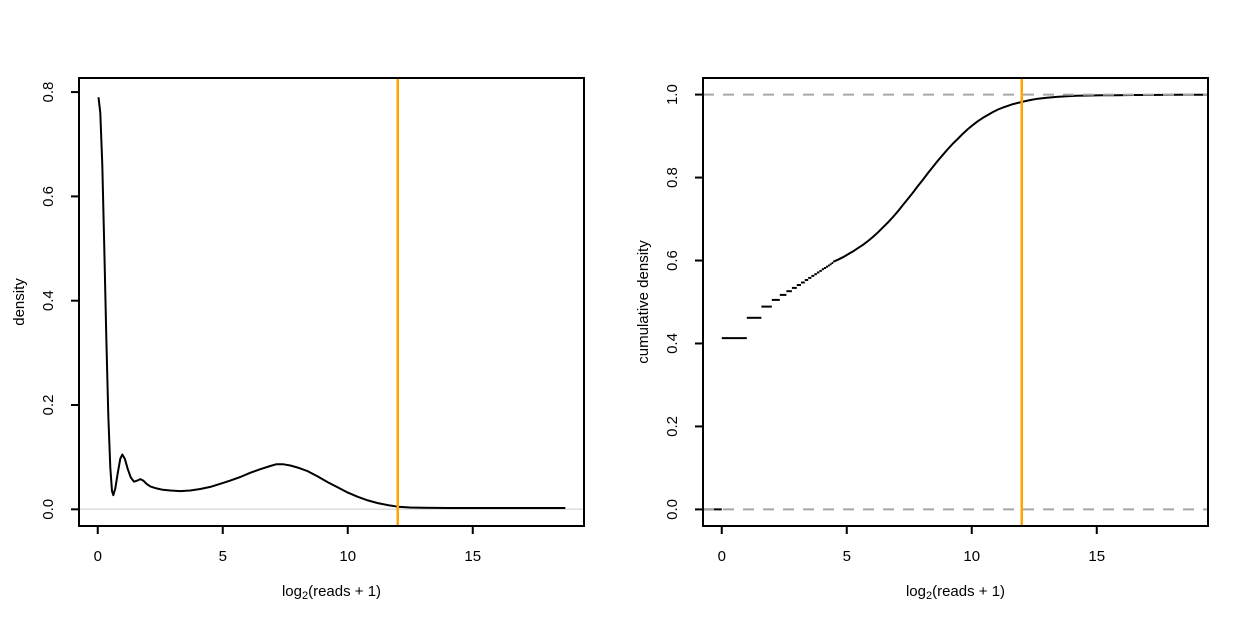  Describe the element at coordinates (331, 592) in the screenshot. I see `density-x-axis-title: log2(reads + 1)` at that location.